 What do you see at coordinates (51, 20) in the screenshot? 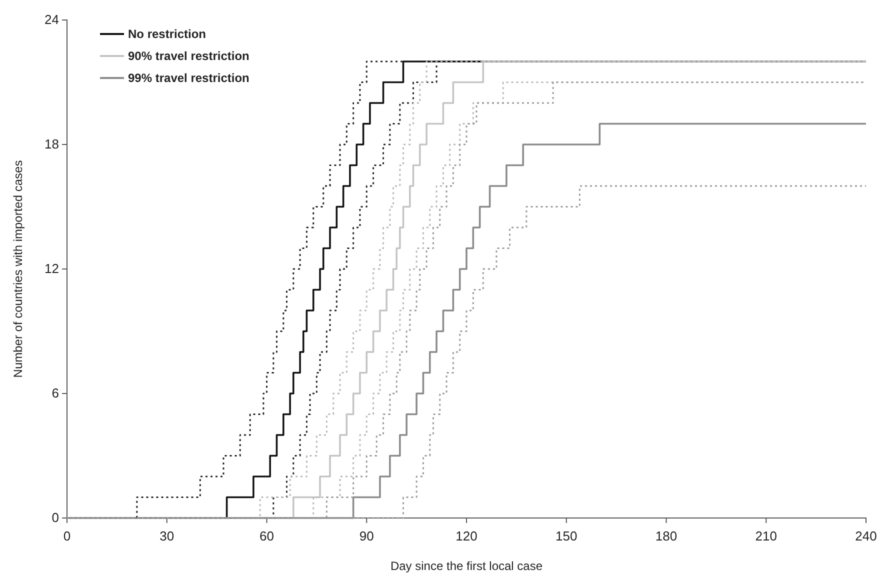
I see `y-tick-label: 24` at bounding box center [51, 20].